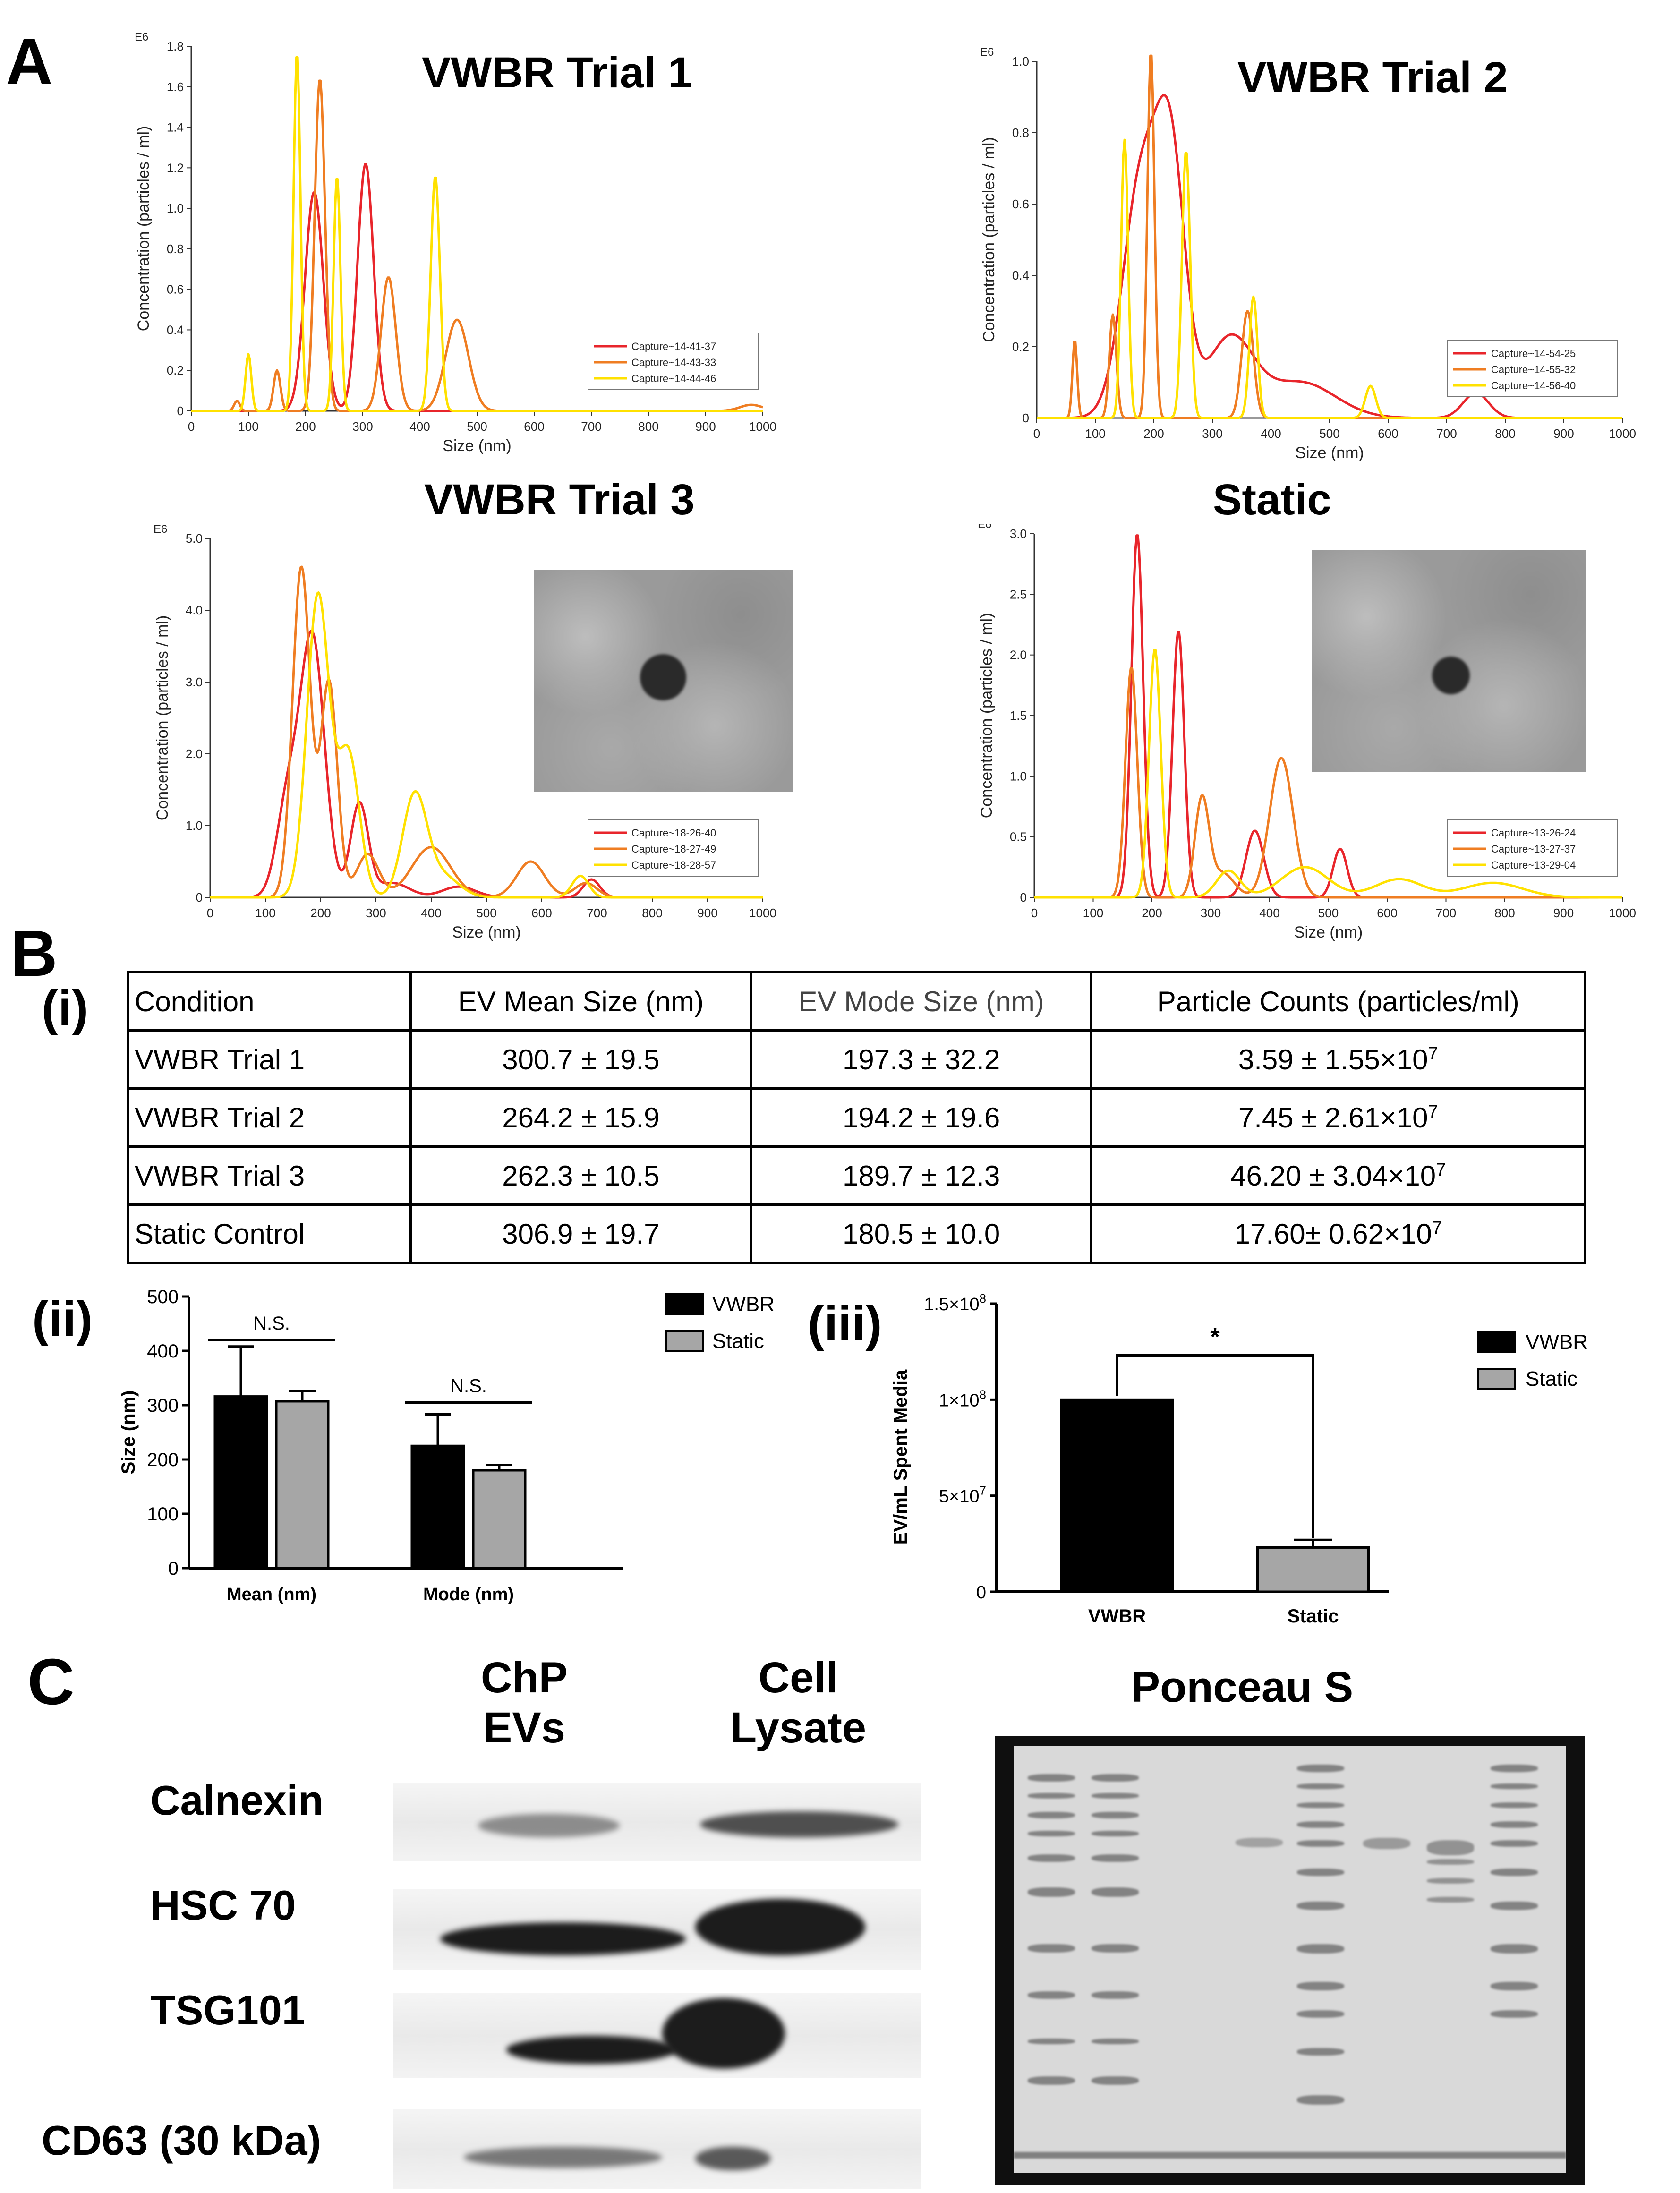 The width and height of the screenshot is (1680, 2193). I want to click on y-tick-label: 3.0, so click(1018, 534).